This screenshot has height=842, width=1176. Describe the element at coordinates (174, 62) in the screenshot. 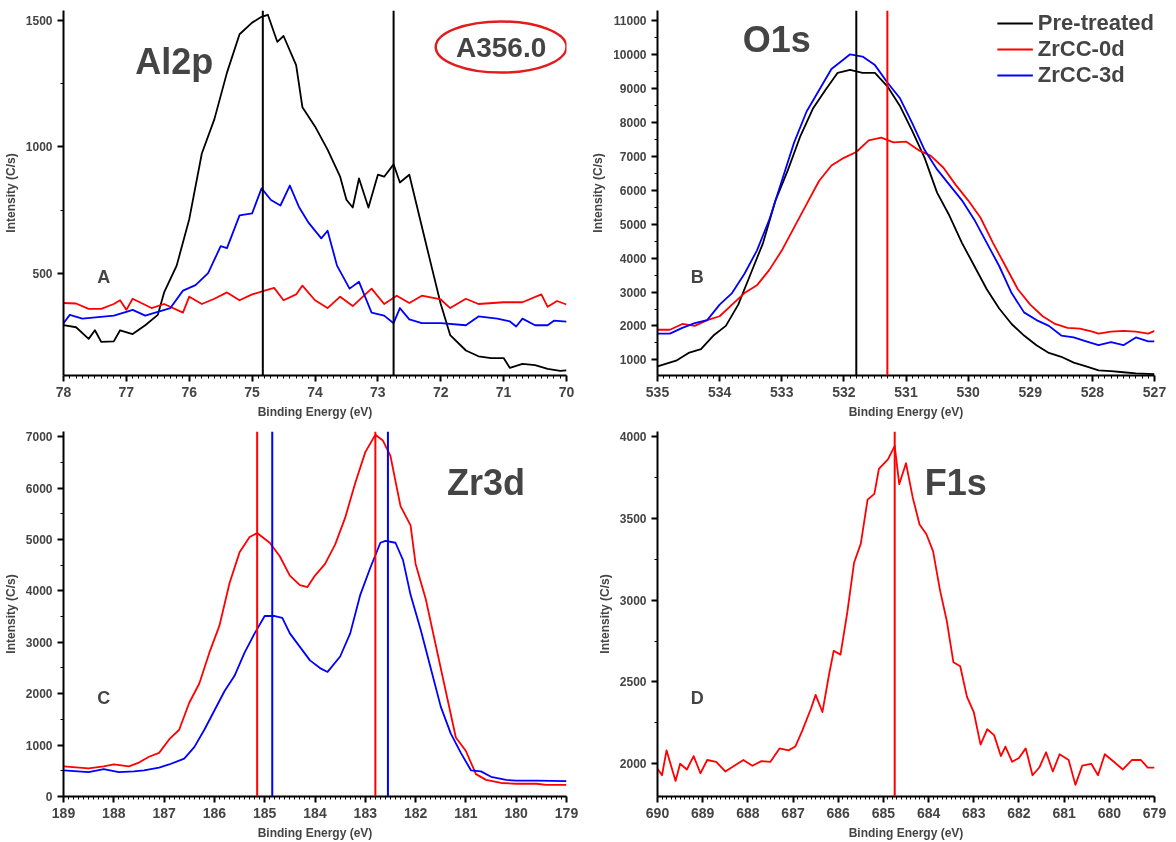

I see `text: Al2p` at that location.